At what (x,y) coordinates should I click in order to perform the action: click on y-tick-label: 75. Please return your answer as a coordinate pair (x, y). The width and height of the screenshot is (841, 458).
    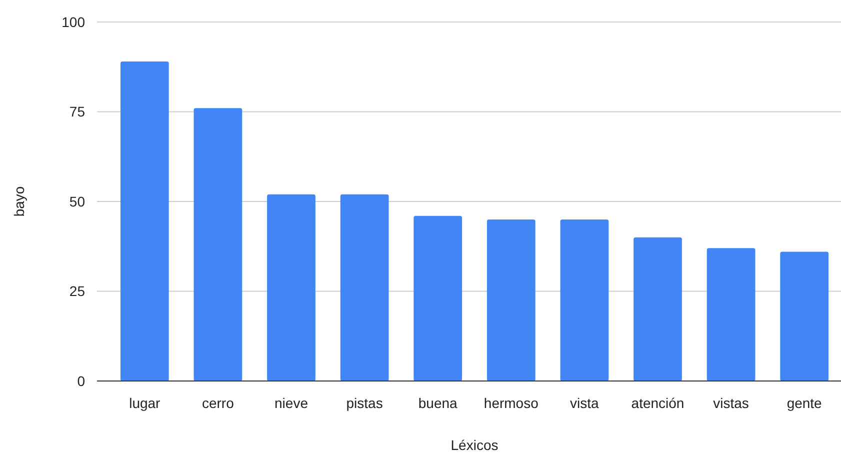
    Looking at the image, I should click on (77, 112).